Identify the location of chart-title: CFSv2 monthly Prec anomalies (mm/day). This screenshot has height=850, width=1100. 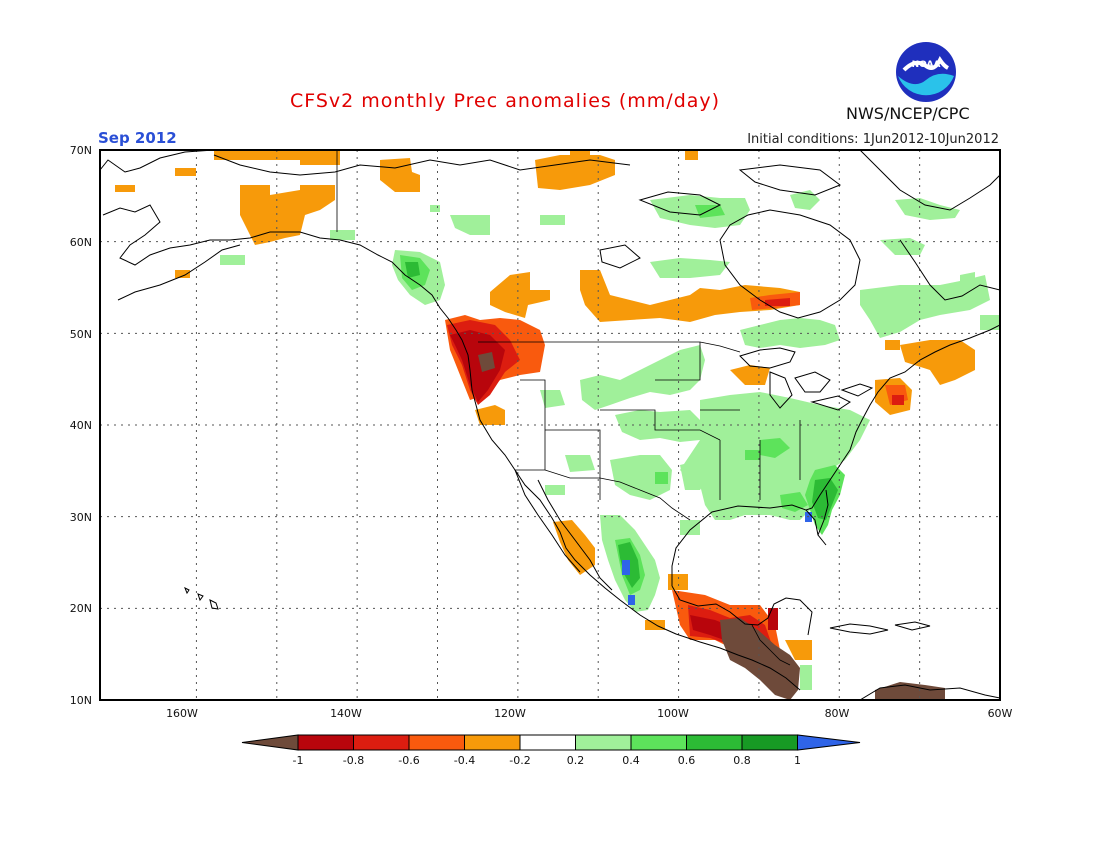
(505, 101).